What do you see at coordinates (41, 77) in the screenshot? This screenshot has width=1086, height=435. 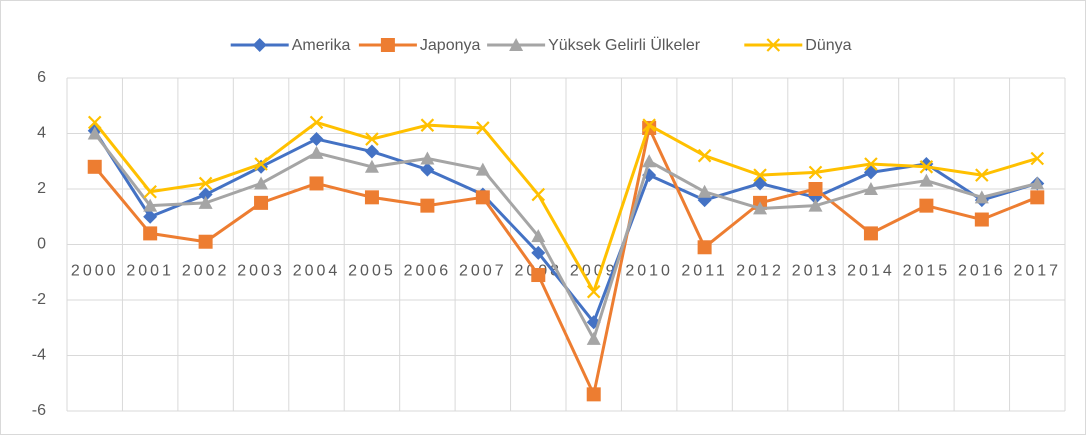 I see `y-tick-label: 6` at bounding box center [41, 77].